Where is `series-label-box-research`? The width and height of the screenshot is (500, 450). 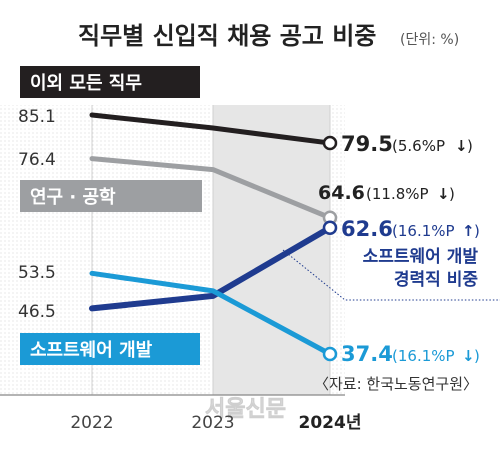 series-label-box-research is located at coordinates (111, 196).